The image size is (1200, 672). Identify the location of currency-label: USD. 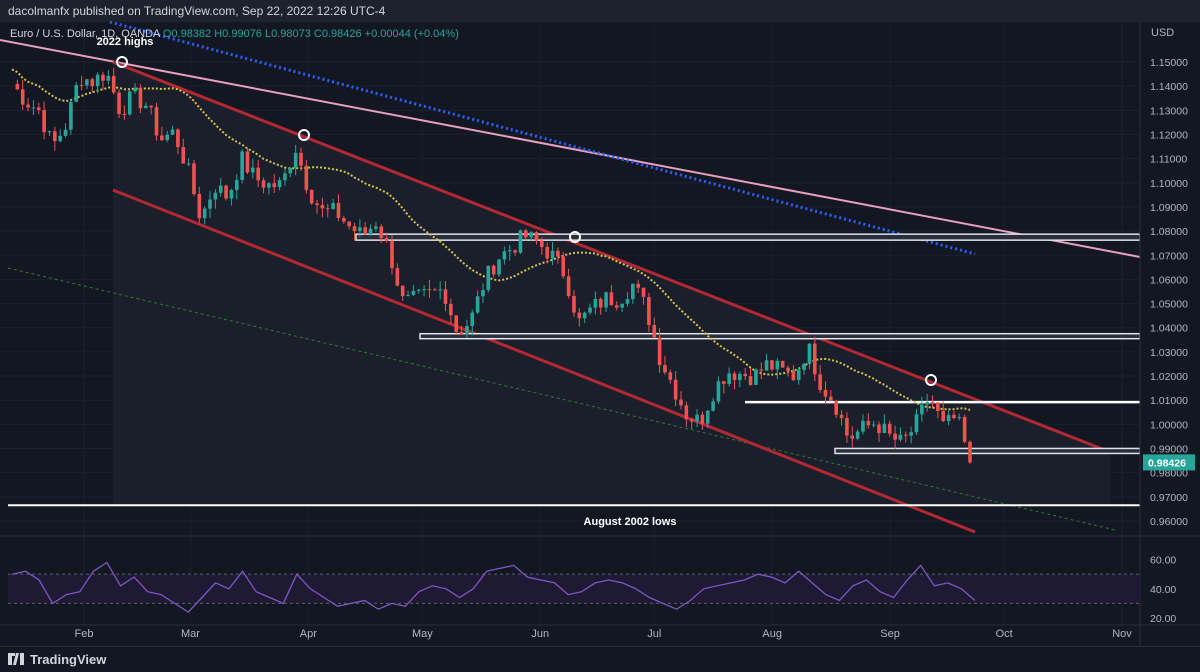
(1163, 33).